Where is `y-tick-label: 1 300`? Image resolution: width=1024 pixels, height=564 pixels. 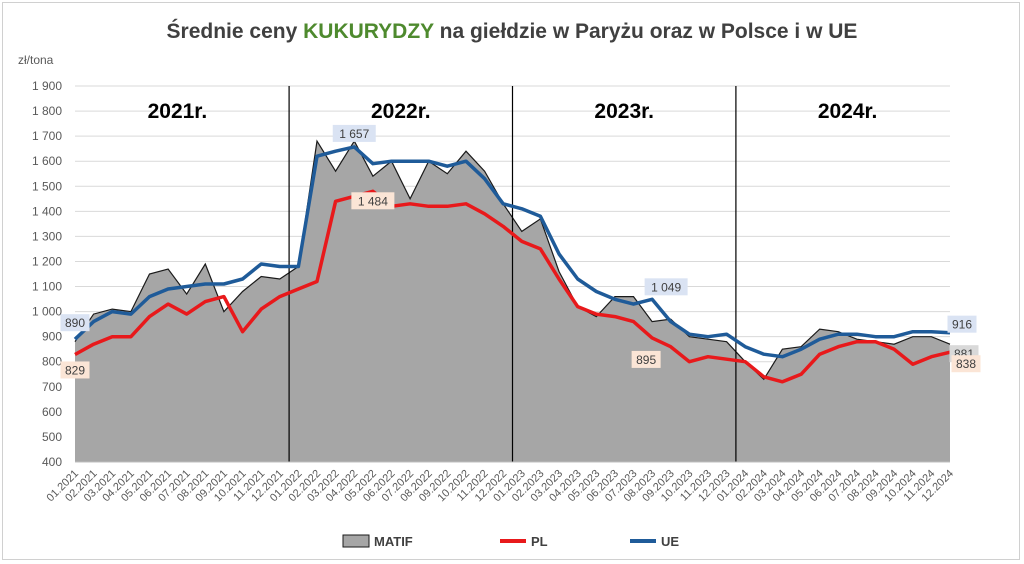 y-tick-label: 1 300 is located at coordinates (47, 236).